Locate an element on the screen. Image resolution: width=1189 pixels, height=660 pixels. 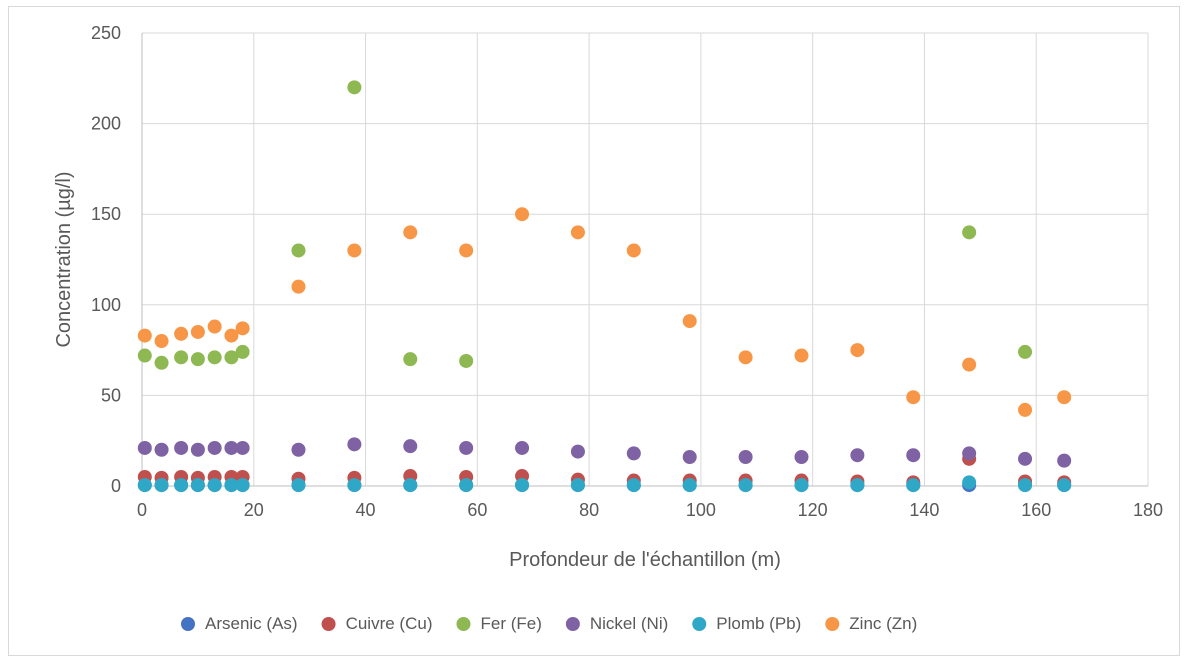
x-tick-label: 0 is located at coordinates (142, 510).